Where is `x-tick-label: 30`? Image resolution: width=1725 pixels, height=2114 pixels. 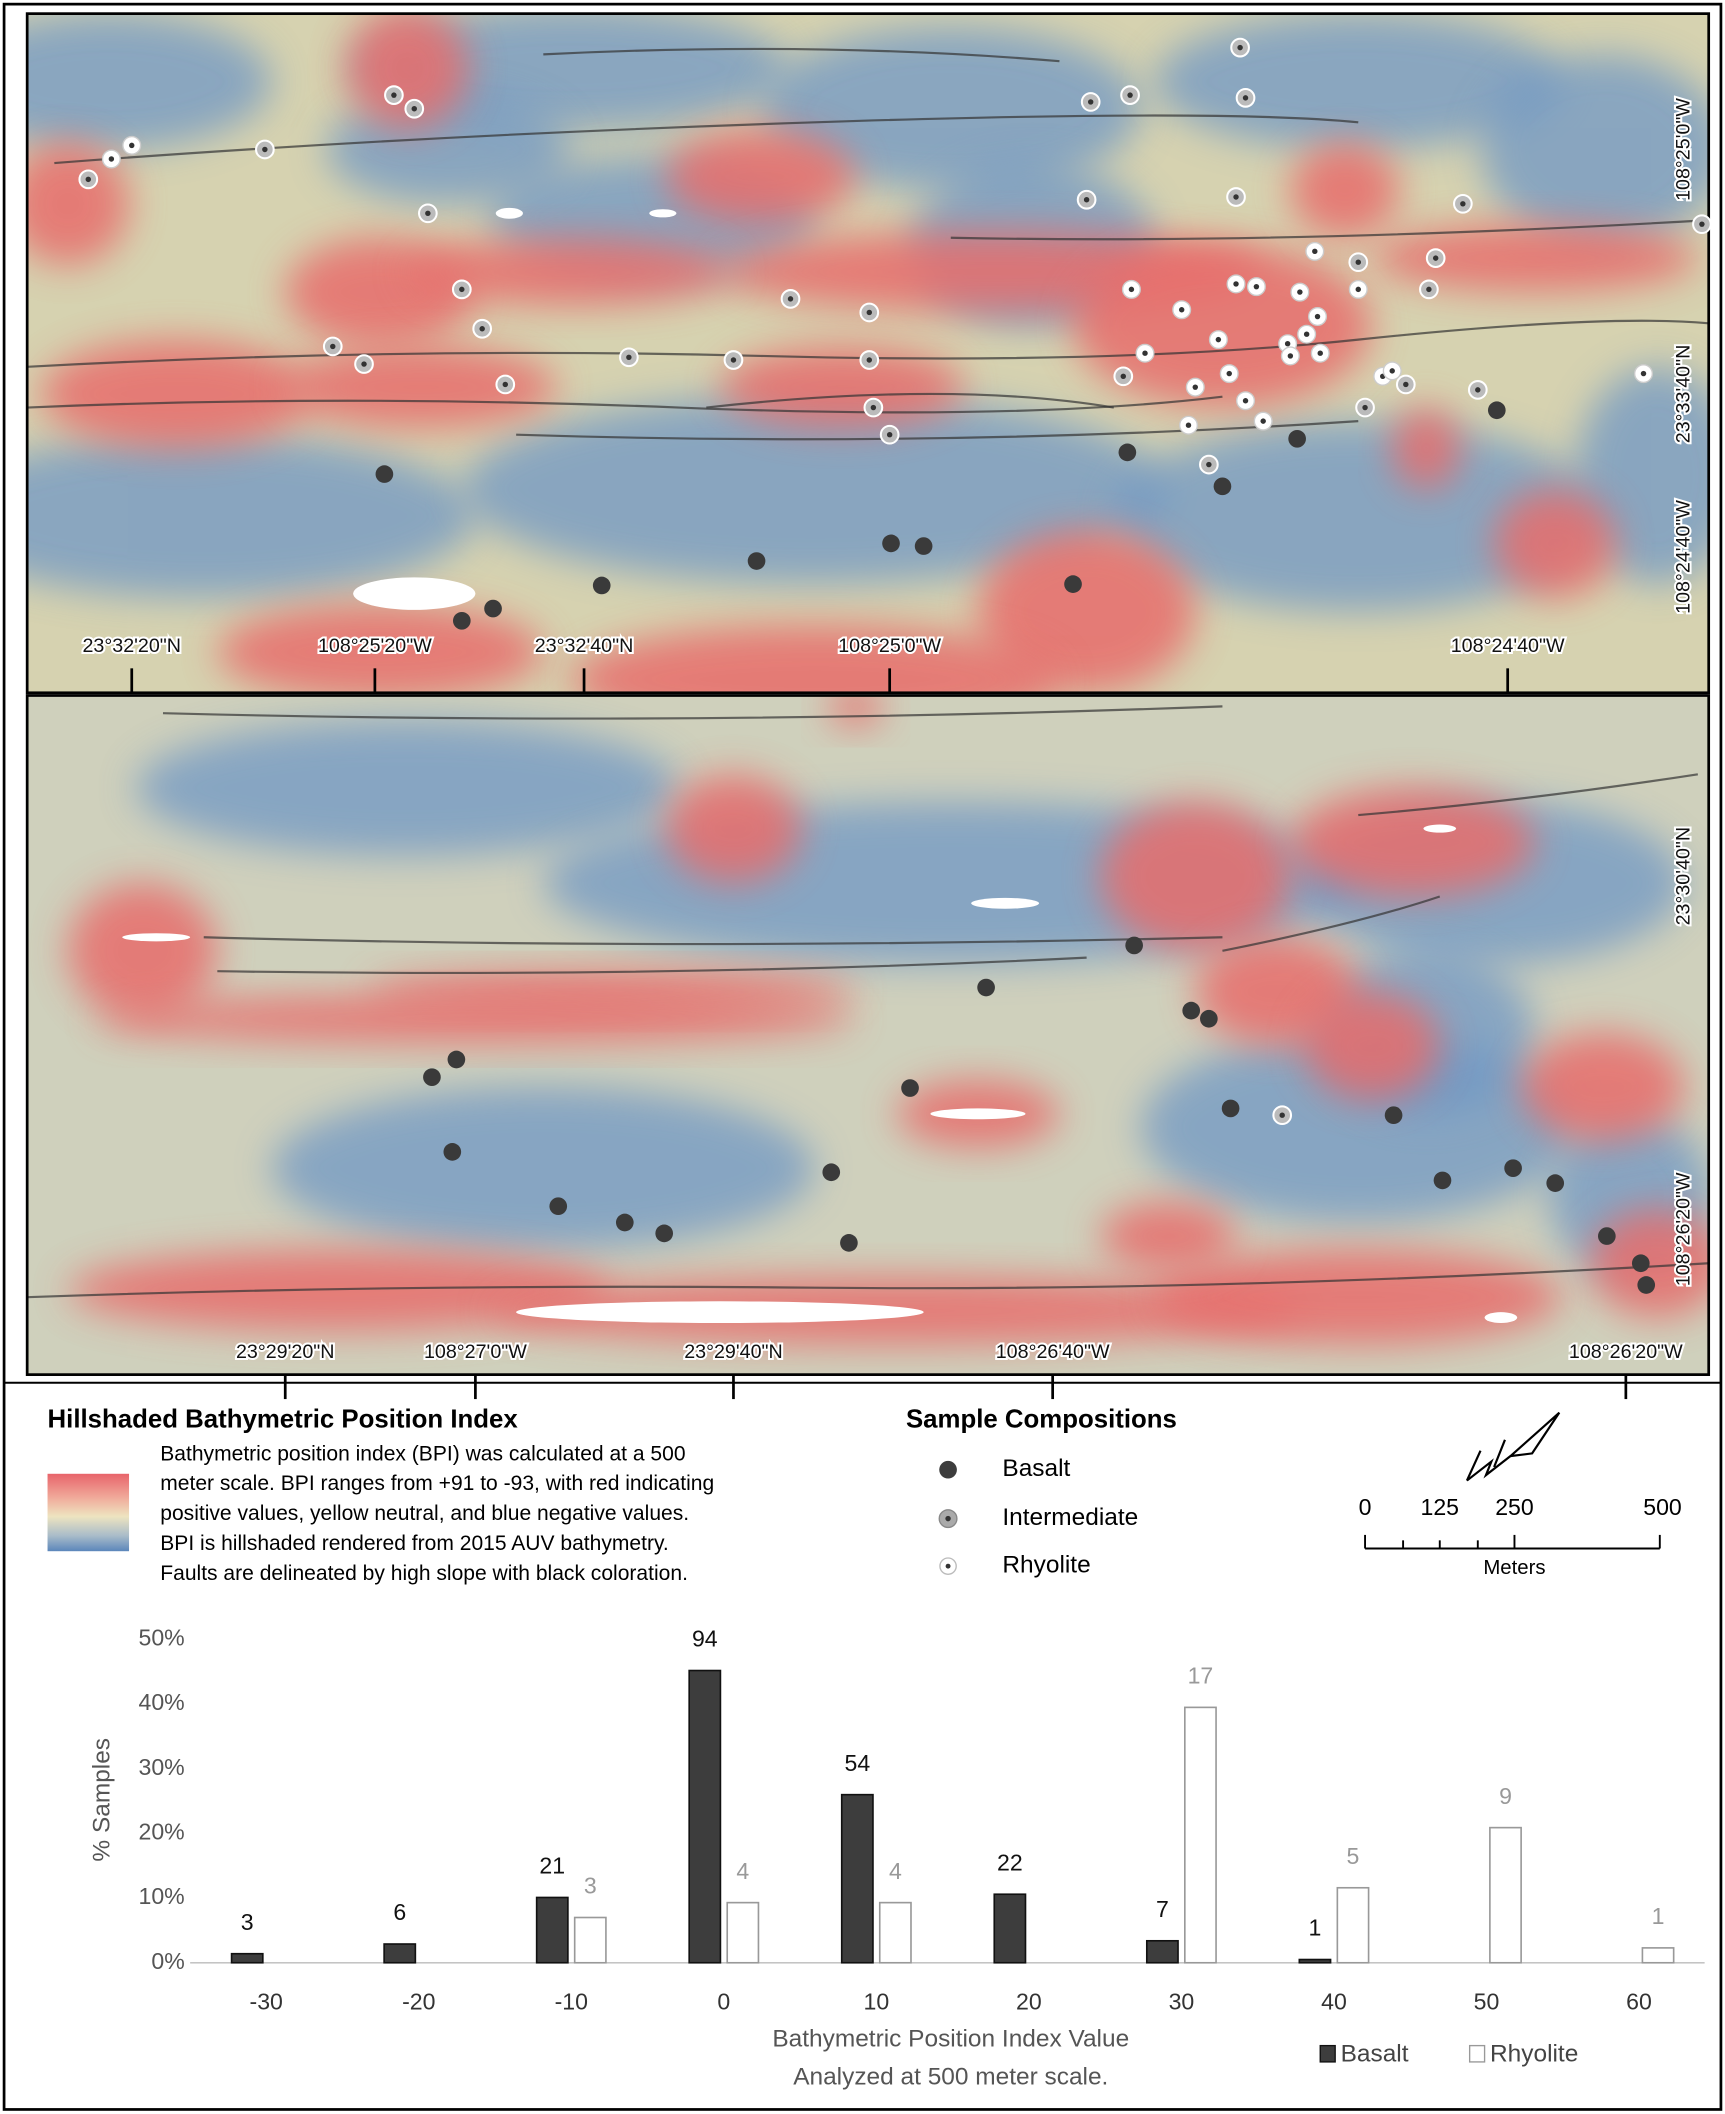 x-tick-label: 30 is located at coordinates (1182, 2002).